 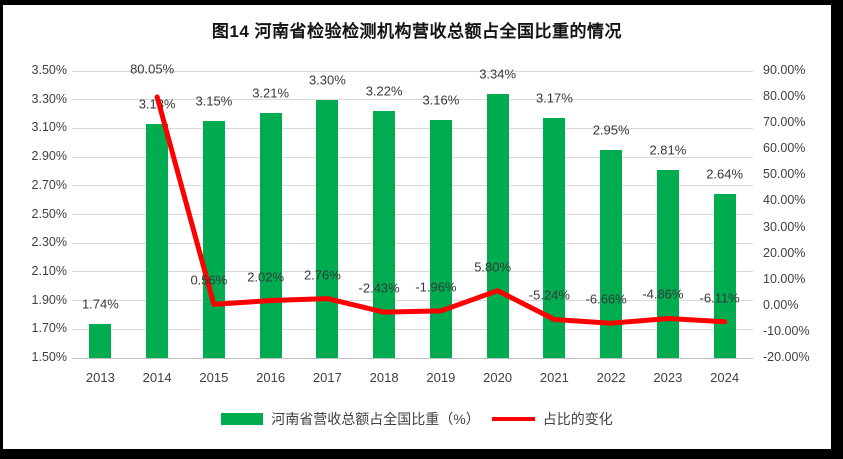 I want to click on line-value-label: 0.56%, so click(x=209, y=280).